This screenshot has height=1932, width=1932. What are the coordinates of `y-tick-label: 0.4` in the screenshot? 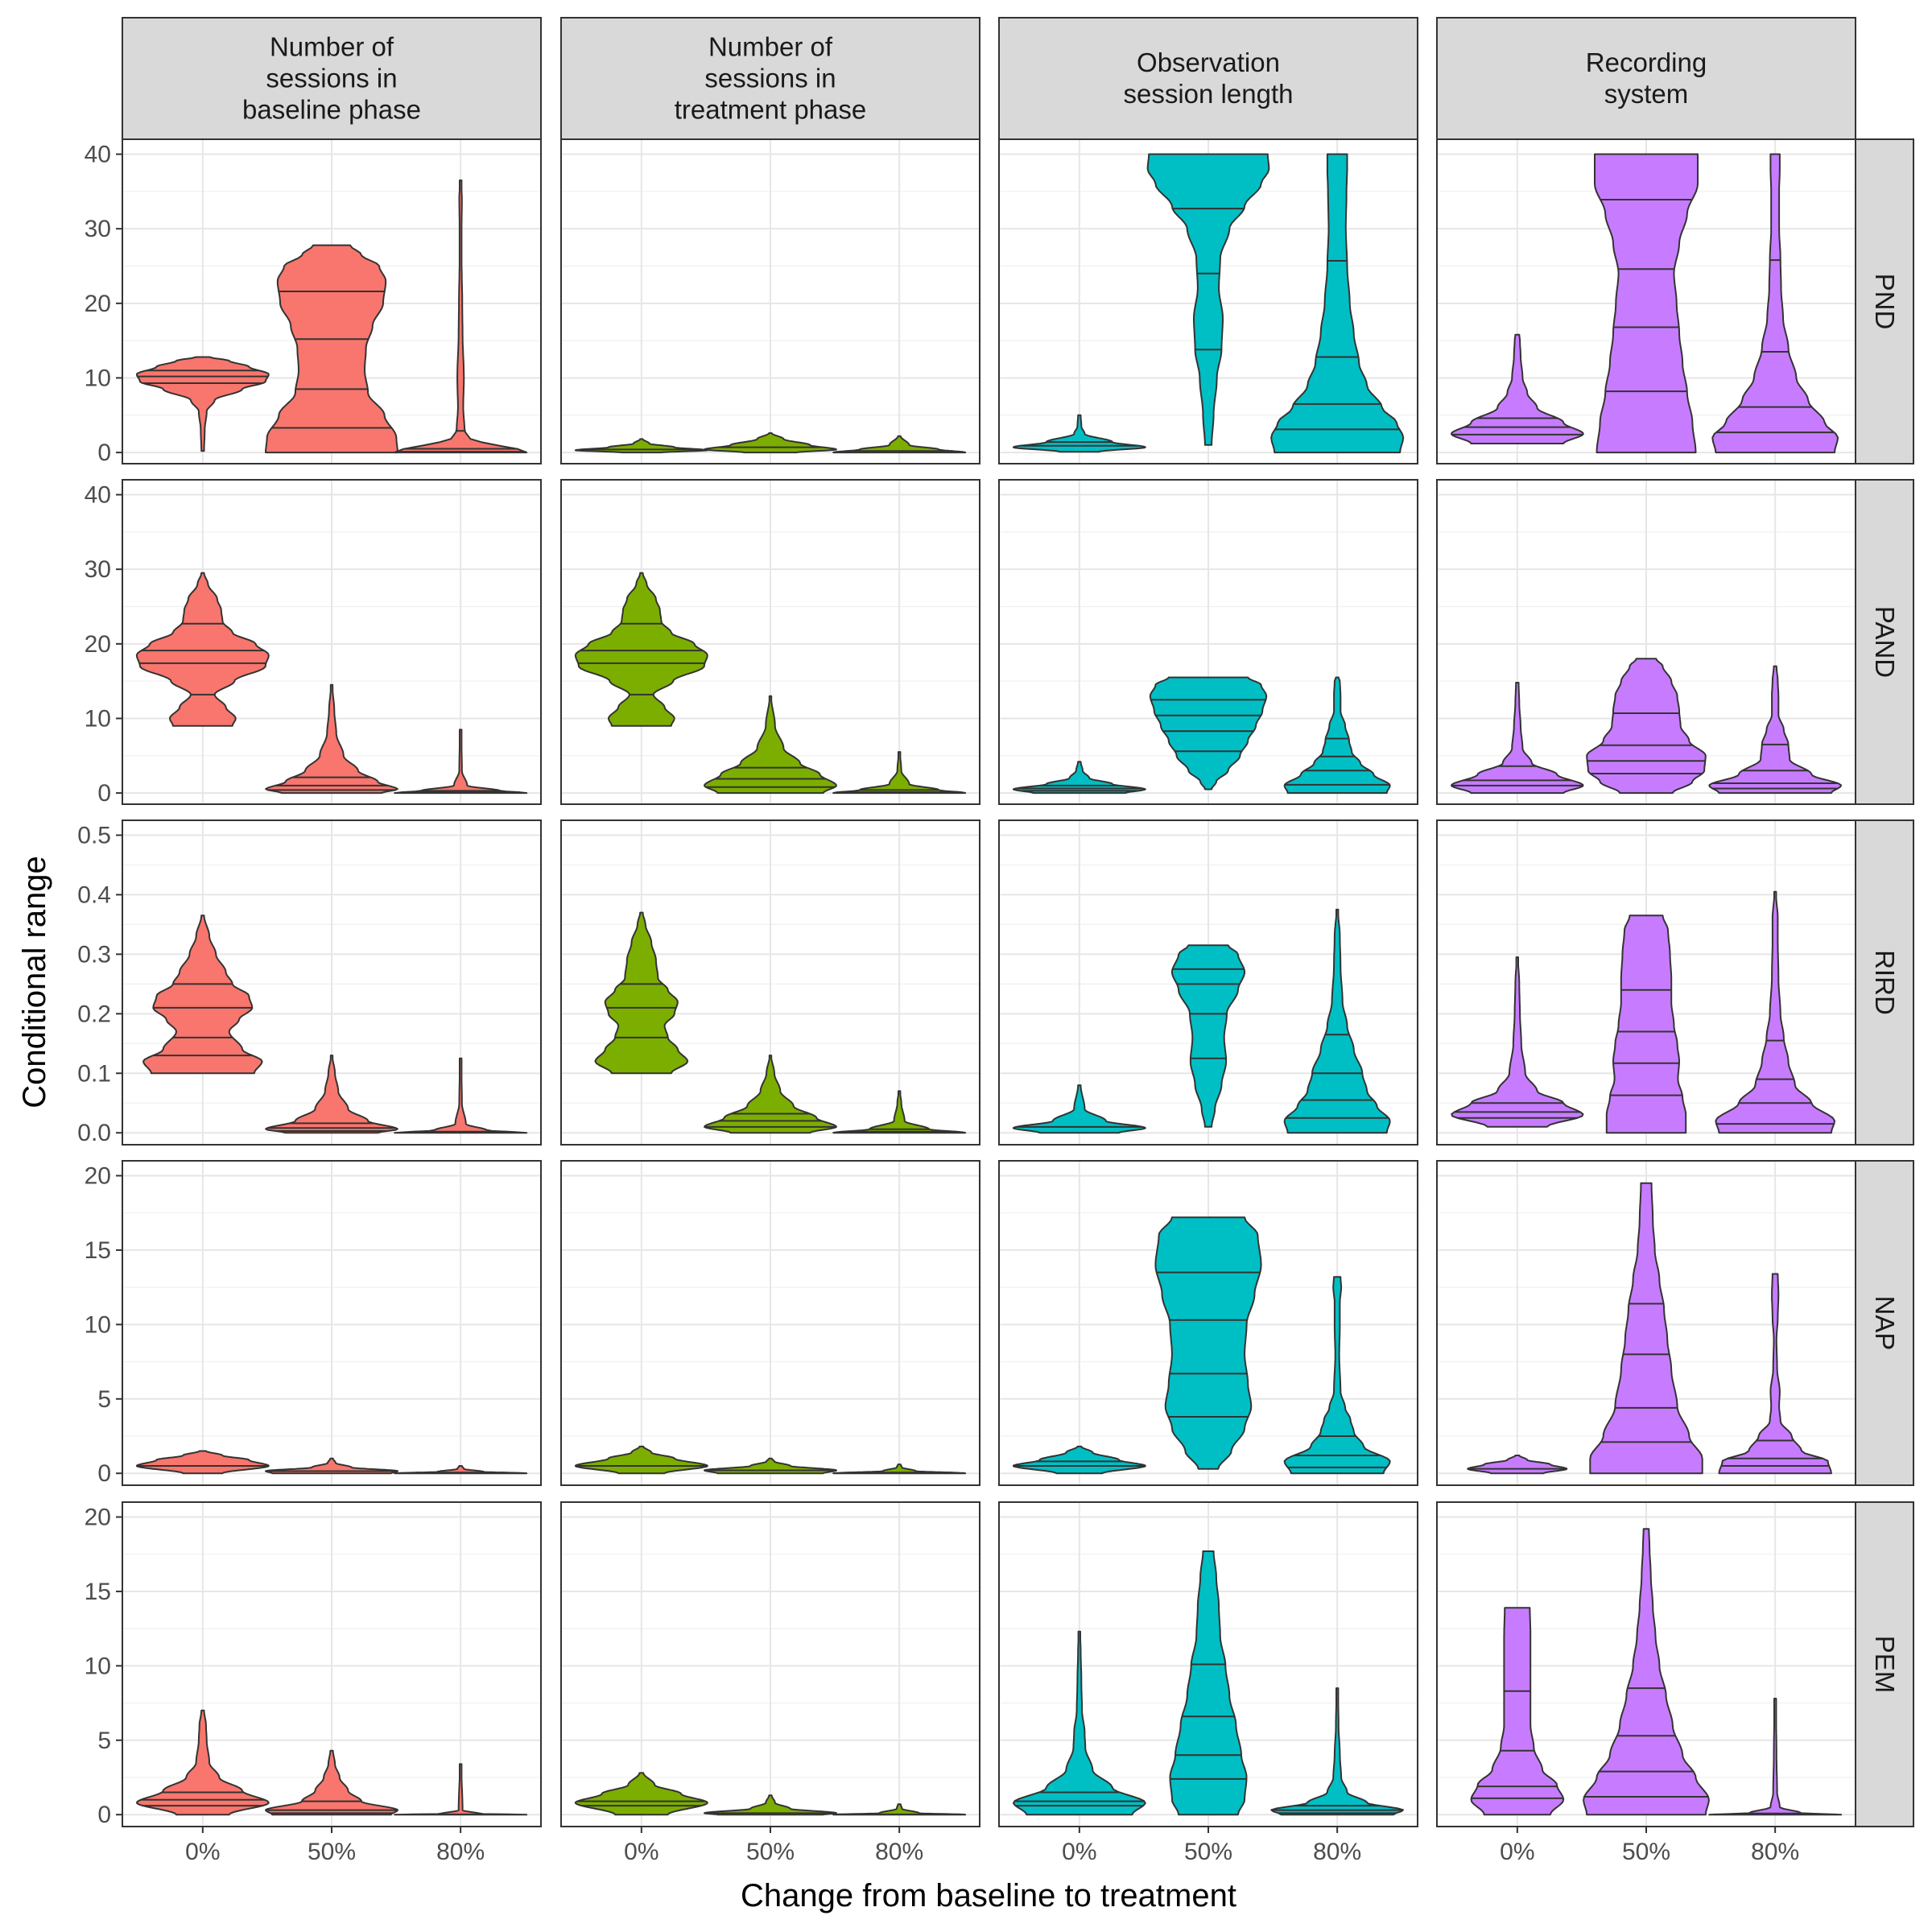 It's located at (94, 894).